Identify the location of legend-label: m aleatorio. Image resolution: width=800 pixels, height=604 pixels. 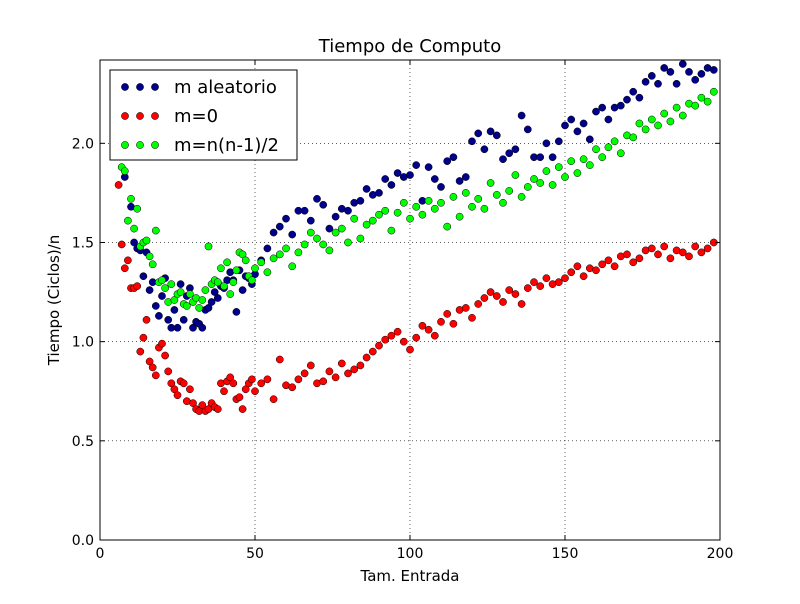
(225, 87).